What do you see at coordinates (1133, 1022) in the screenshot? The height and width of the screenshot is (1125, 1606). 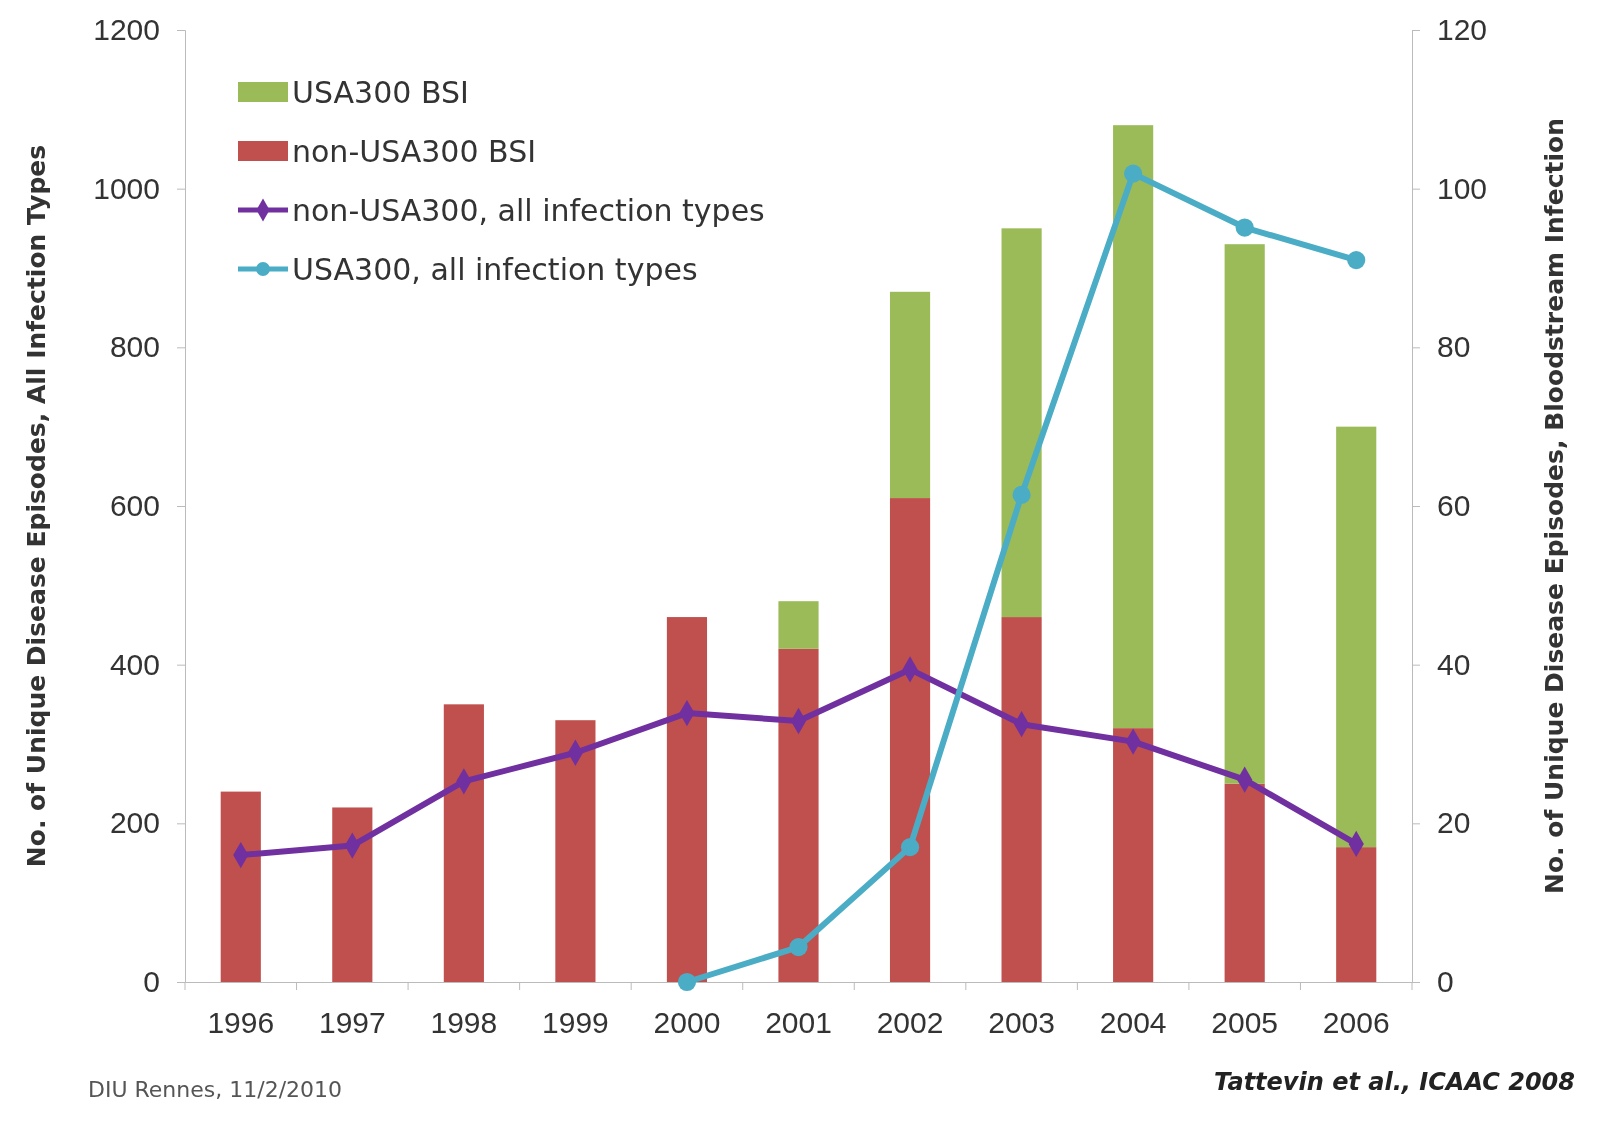 I see `x-tick-label: 2004` at bounding box center [1133, 1022].